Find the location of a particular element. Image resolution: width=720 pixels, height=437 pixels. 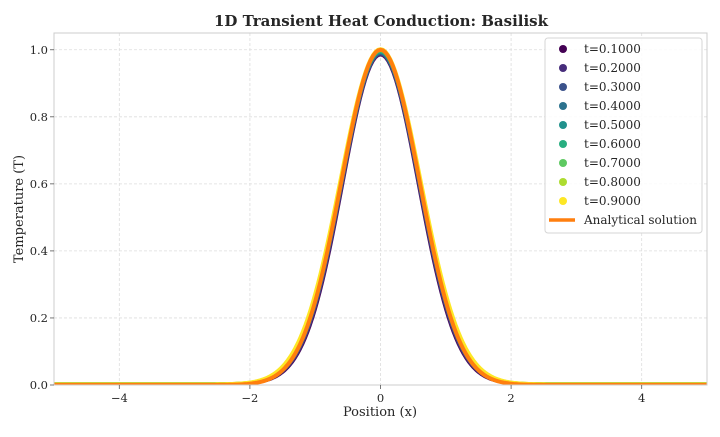

legend-label: t=0.6000 is located at coordinates (612, 144).